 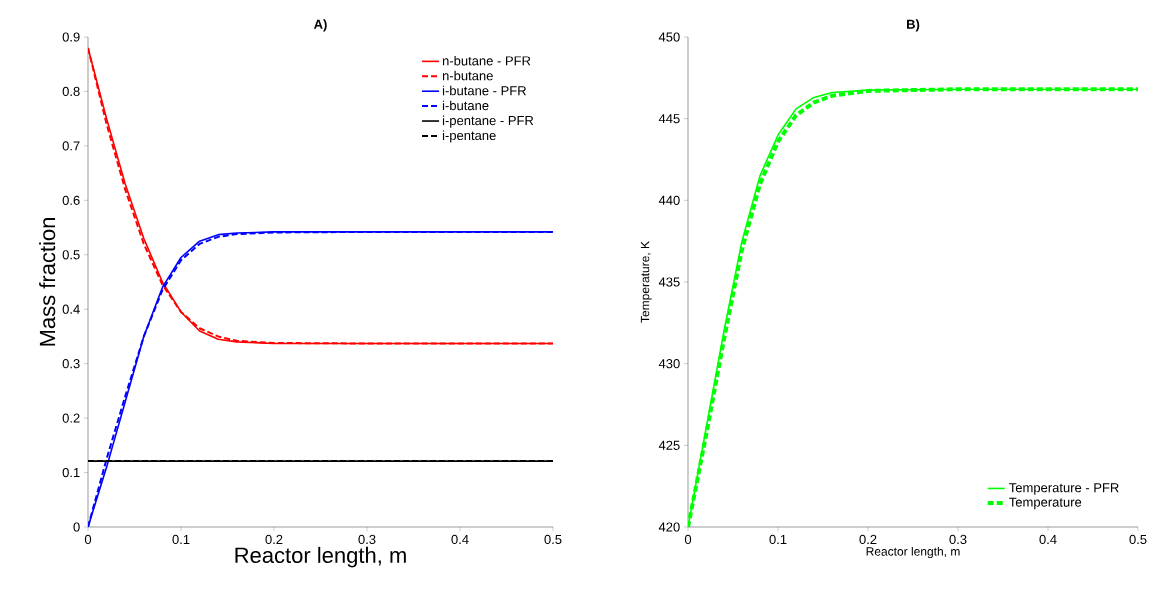 What do you see at coordinates (669, 37) in the screenshot?
I see `y-tick-label: 450` at bounding box center [669, 37].